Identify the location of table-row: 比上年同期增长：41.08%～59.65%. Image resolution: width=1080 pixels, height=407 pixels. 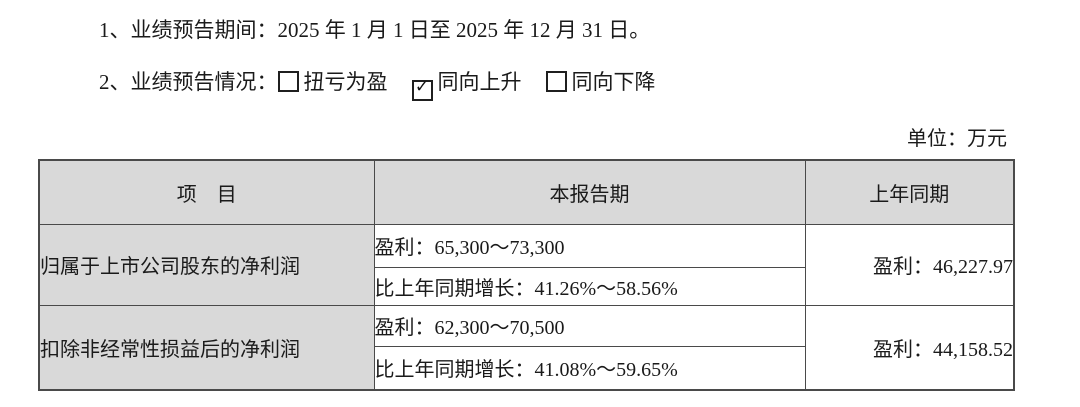
(526, 368).